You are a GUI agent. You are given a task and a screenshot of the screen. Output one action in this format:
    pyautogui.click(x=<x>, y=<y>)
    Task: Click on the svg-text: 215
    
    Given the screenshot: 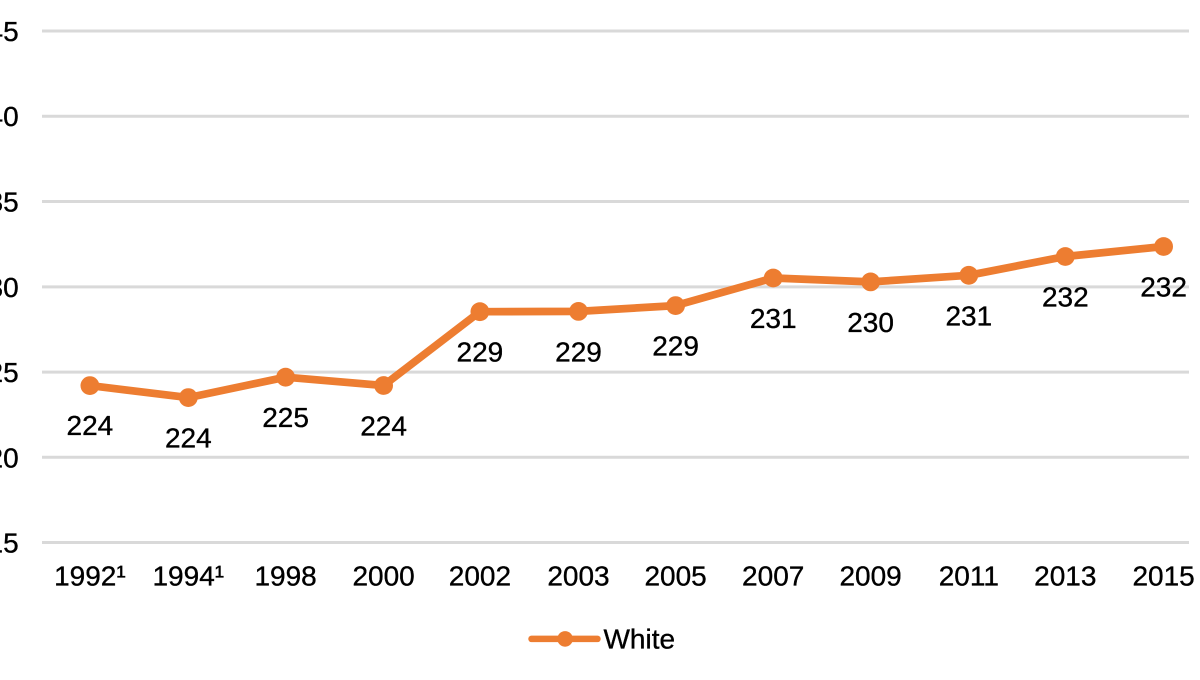 What is the action you would take?
    pyautogui.click(x=9, y=543)
    